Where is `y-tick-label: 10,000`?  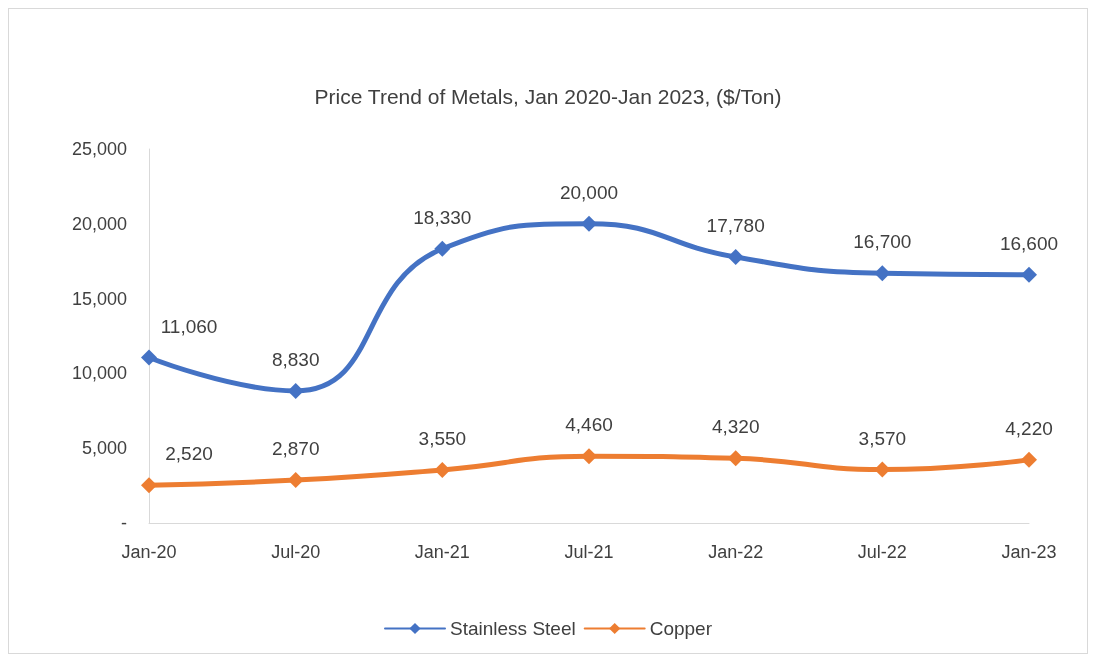
y-tick-label: 10,000 is located at coordinates (99, 373).